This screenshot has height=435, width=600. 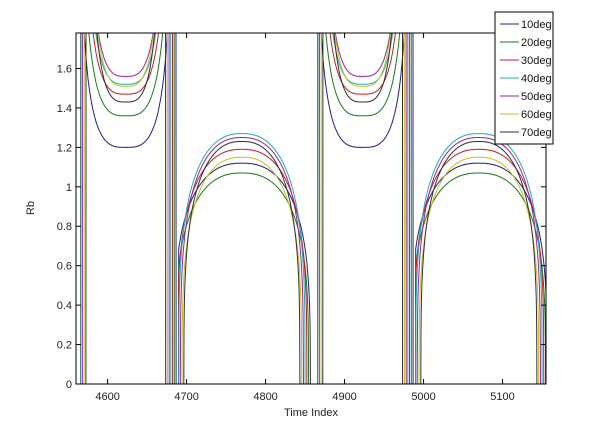 I want to click on legend-entry: 30deg, so click(x=536, y=61).